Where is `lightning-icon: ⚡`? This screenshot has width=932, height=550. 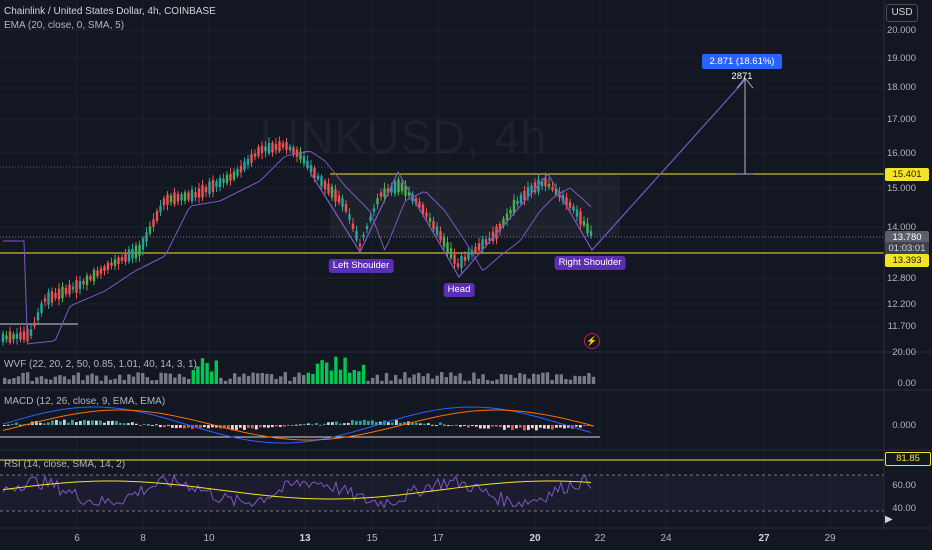 lightning-icon: ⚡ is located at coordinates (592, 341).